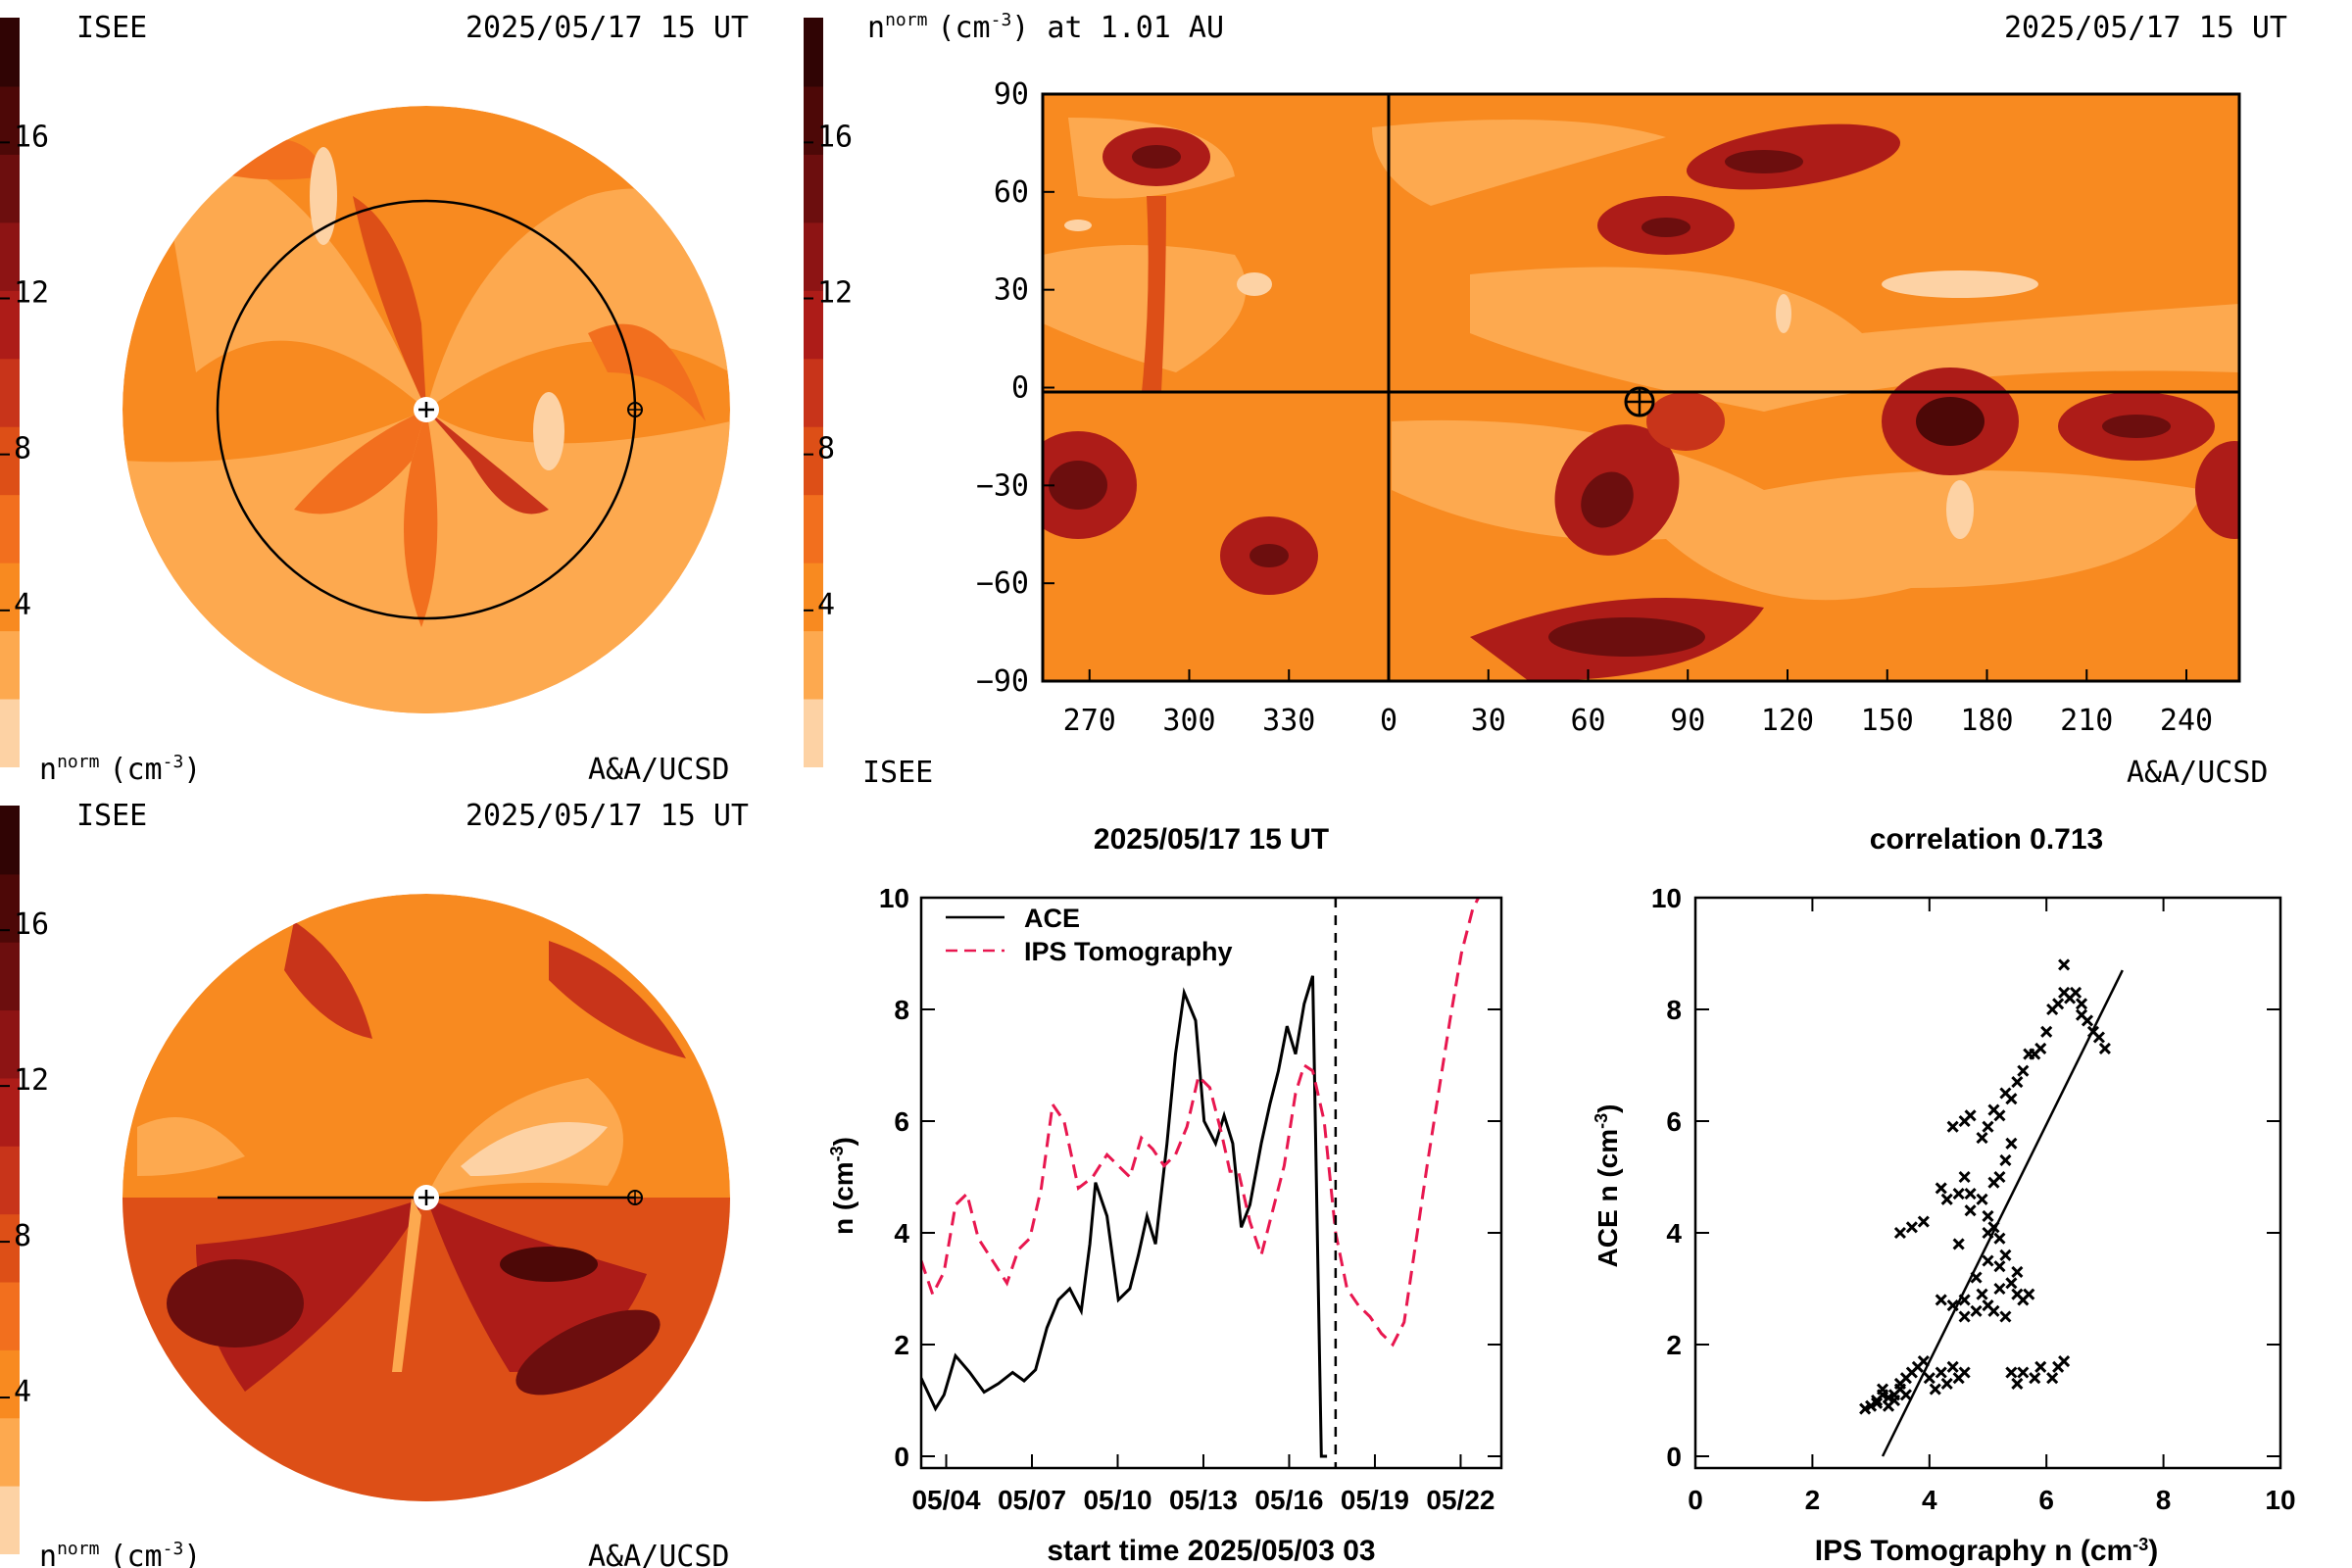 The width and height of the screenshot is (2352, 1568). I want to click on polar-bottom-timestamp: 2025/05/17 15 UT, so click(607, 816).